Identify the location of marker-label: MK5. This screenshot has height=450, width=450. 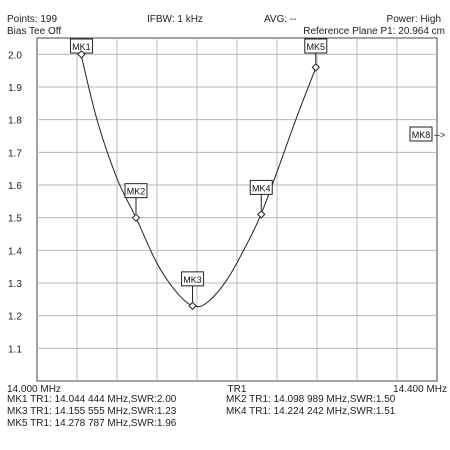
(316, 47).